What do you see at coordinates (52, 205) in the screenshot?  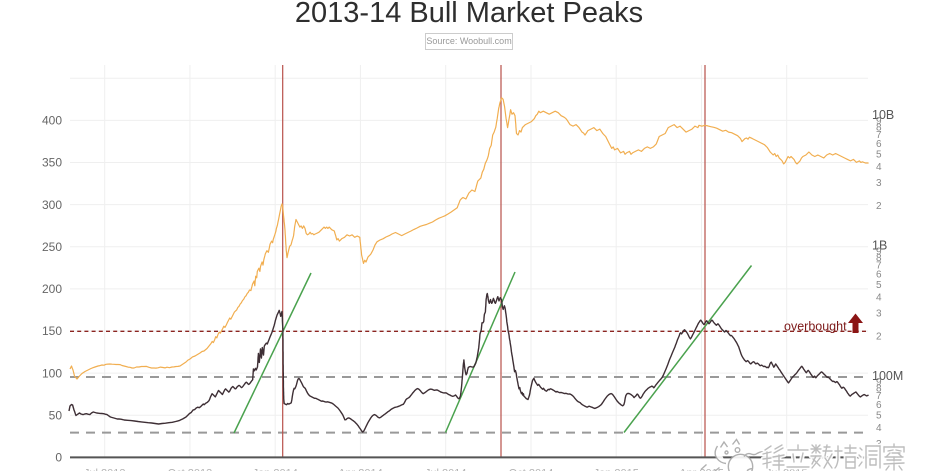 I see `svg-text: 300` at bounding box center [52, 205].